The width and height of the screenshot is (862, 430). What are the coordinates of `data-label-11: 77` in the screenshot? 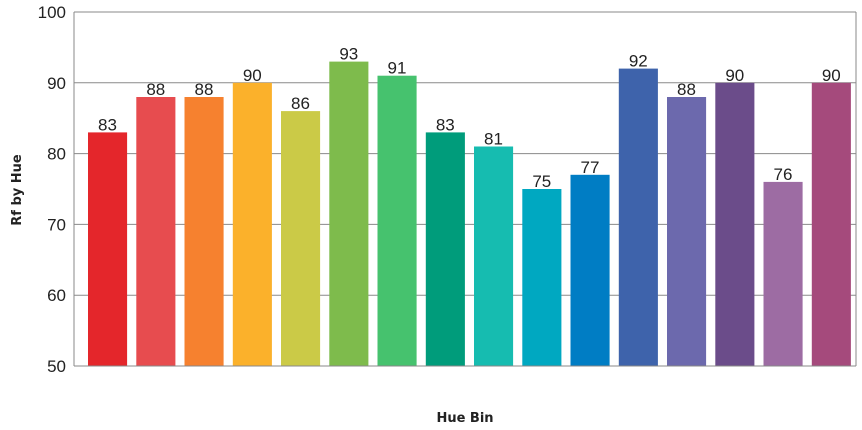 It's located at (590, 167).